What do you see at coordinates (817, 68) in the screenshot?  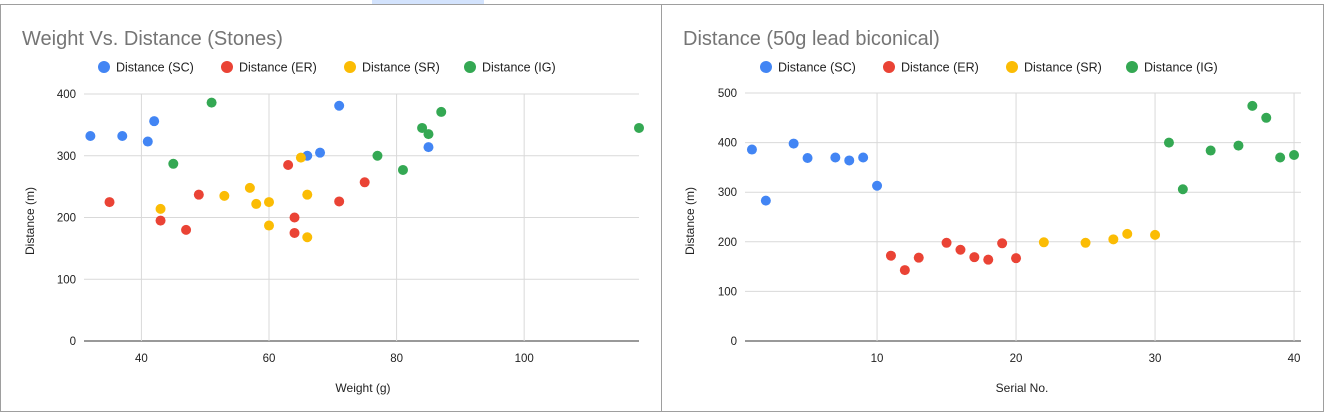 I see `legend-label: Distance (SC)` at bounding box center [817, 68].